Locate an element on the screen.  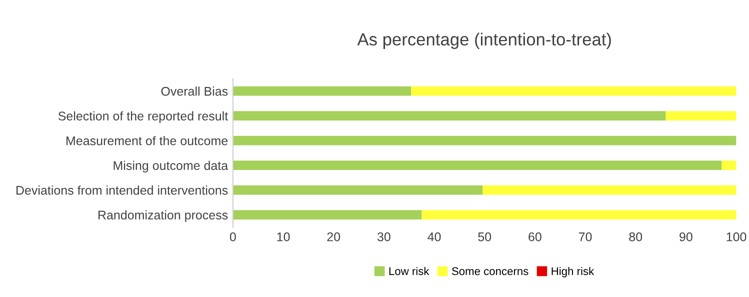
x-tick-label: 30 is located at coordinates (383, 237).